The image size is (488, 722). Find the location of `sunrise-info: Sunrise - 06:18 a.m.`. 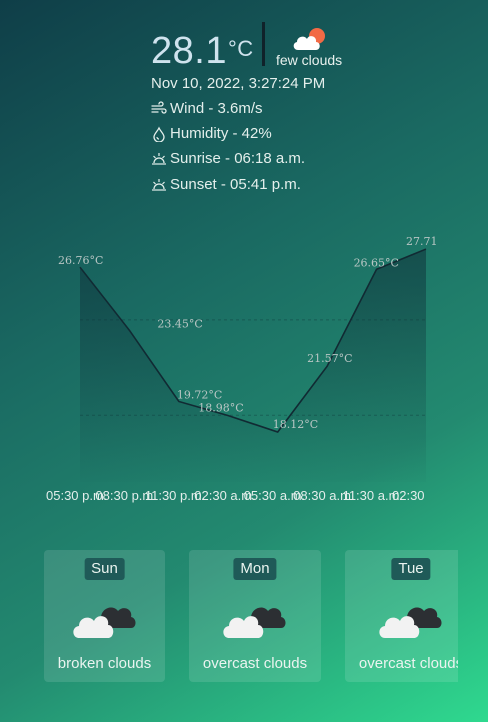

sunrise-info: Sunrise - 06:18 a.m. is located at coordinates (228, 158).